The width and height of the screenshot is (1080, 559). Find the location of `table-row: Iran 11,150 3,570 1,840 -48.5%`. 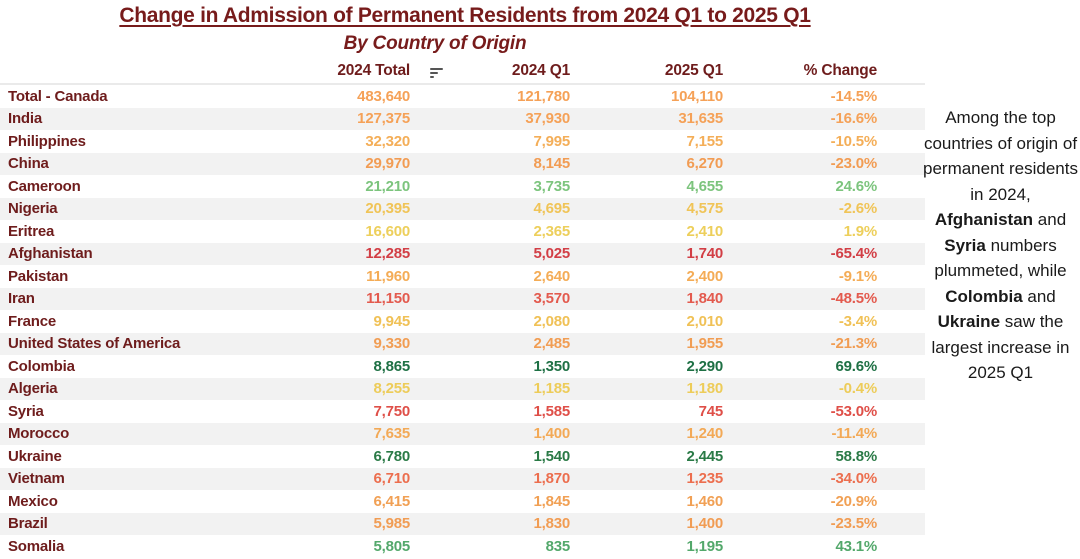

table-row: Iran 11,150 3,570 1,840 -48.5% is located at coordinates (462, 298).